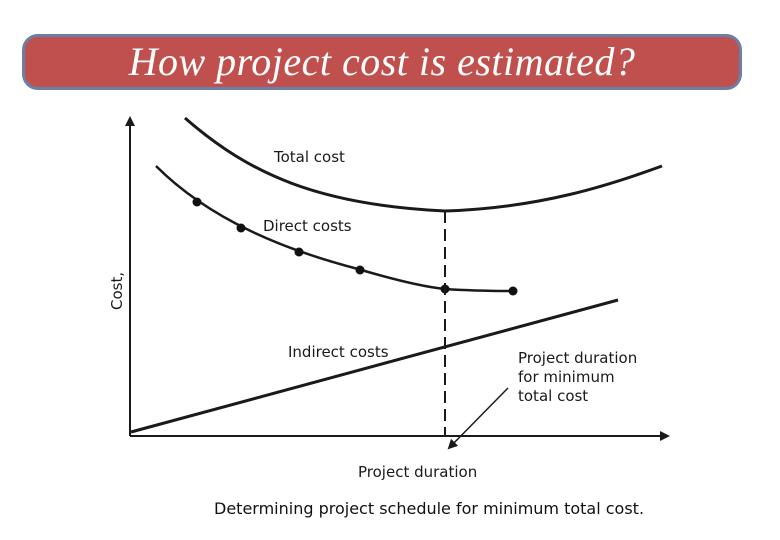  What do you see at coordinates (566, 377) in the screenshot?
I see `annotation-line-2: for minimum` at bounding box center [566, 377].